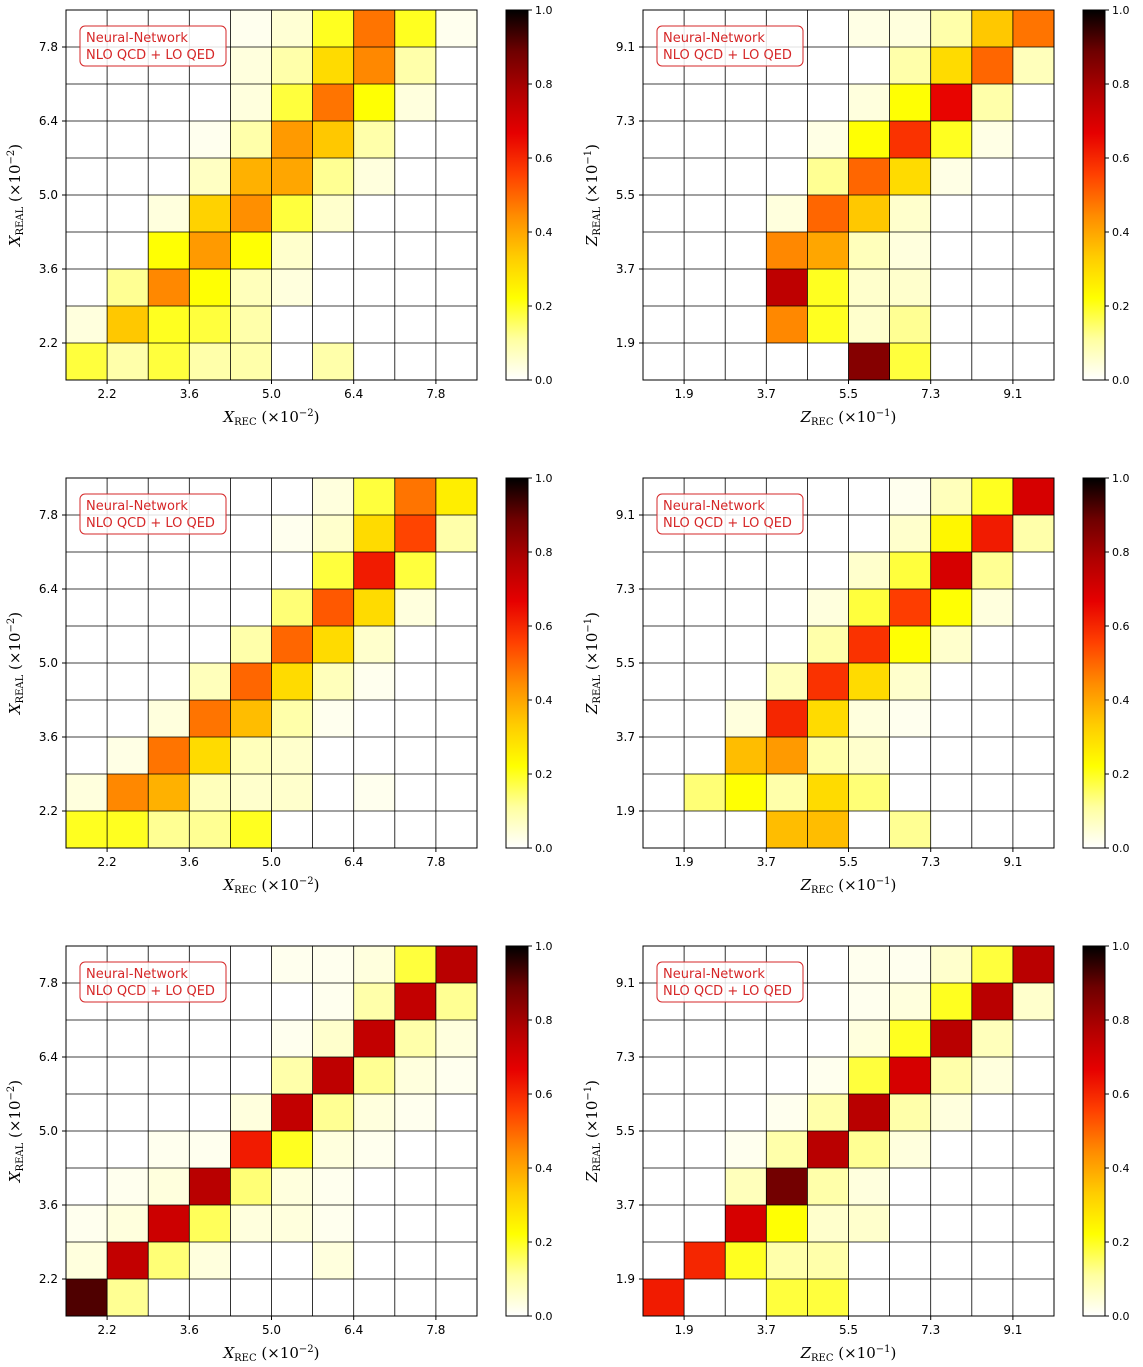  What do you see at coordinates (544, 1316) in the screenshot?
I see `colorbar-tick-label: 0.0` at bounding box center [544, 1316].